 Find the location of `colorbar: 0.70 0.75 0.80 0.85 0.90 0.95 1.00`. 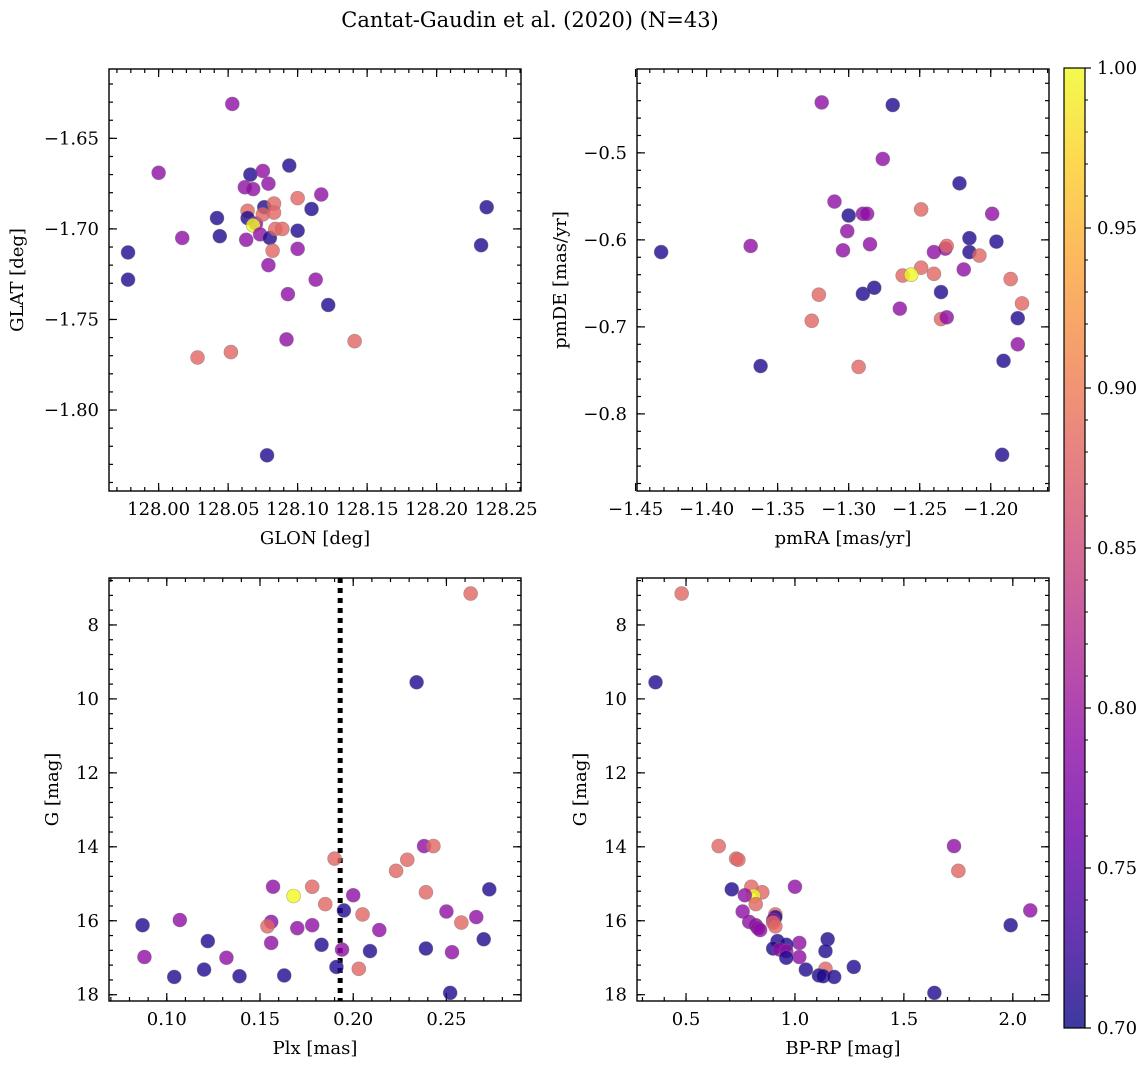

colorbar: 0.70 0.75 0.80 0.85 0.90 0.95 1.00 is located at coordinates (1100, 548).